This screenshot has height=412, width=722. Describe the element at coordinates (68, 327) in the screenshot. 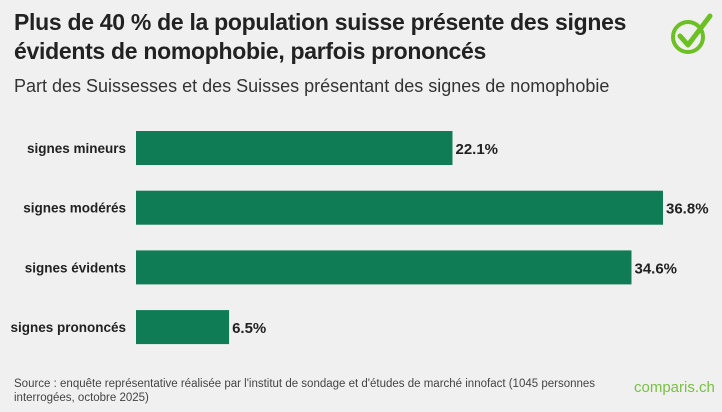

I see `category-label: signes prononcés` at that location.